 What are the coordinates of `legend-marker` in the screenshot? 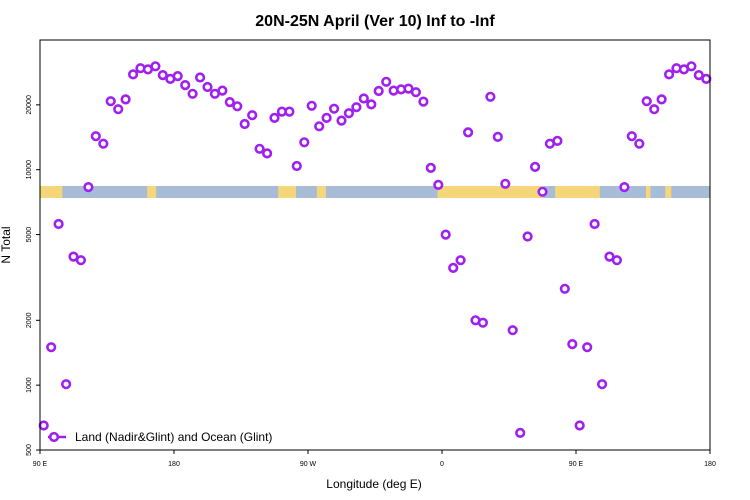 It's located at (54, 437).